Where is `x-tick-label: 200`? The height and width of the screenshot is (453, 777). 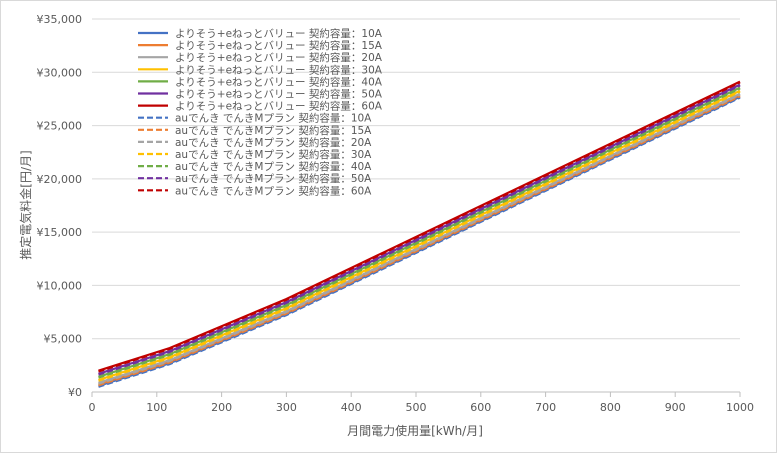
x-tick-label: 200 is located at coordinates (221, 407).